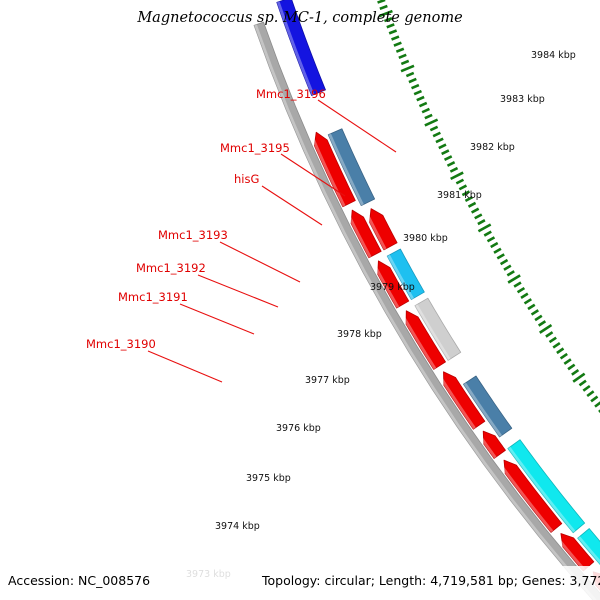 The height and width of the screenshot is (600, 600). What do you see at coordinates (298, 428) in the screenshot?
I see `scale-tick-label: 3976 kbp` at bounding box center [298, 428].